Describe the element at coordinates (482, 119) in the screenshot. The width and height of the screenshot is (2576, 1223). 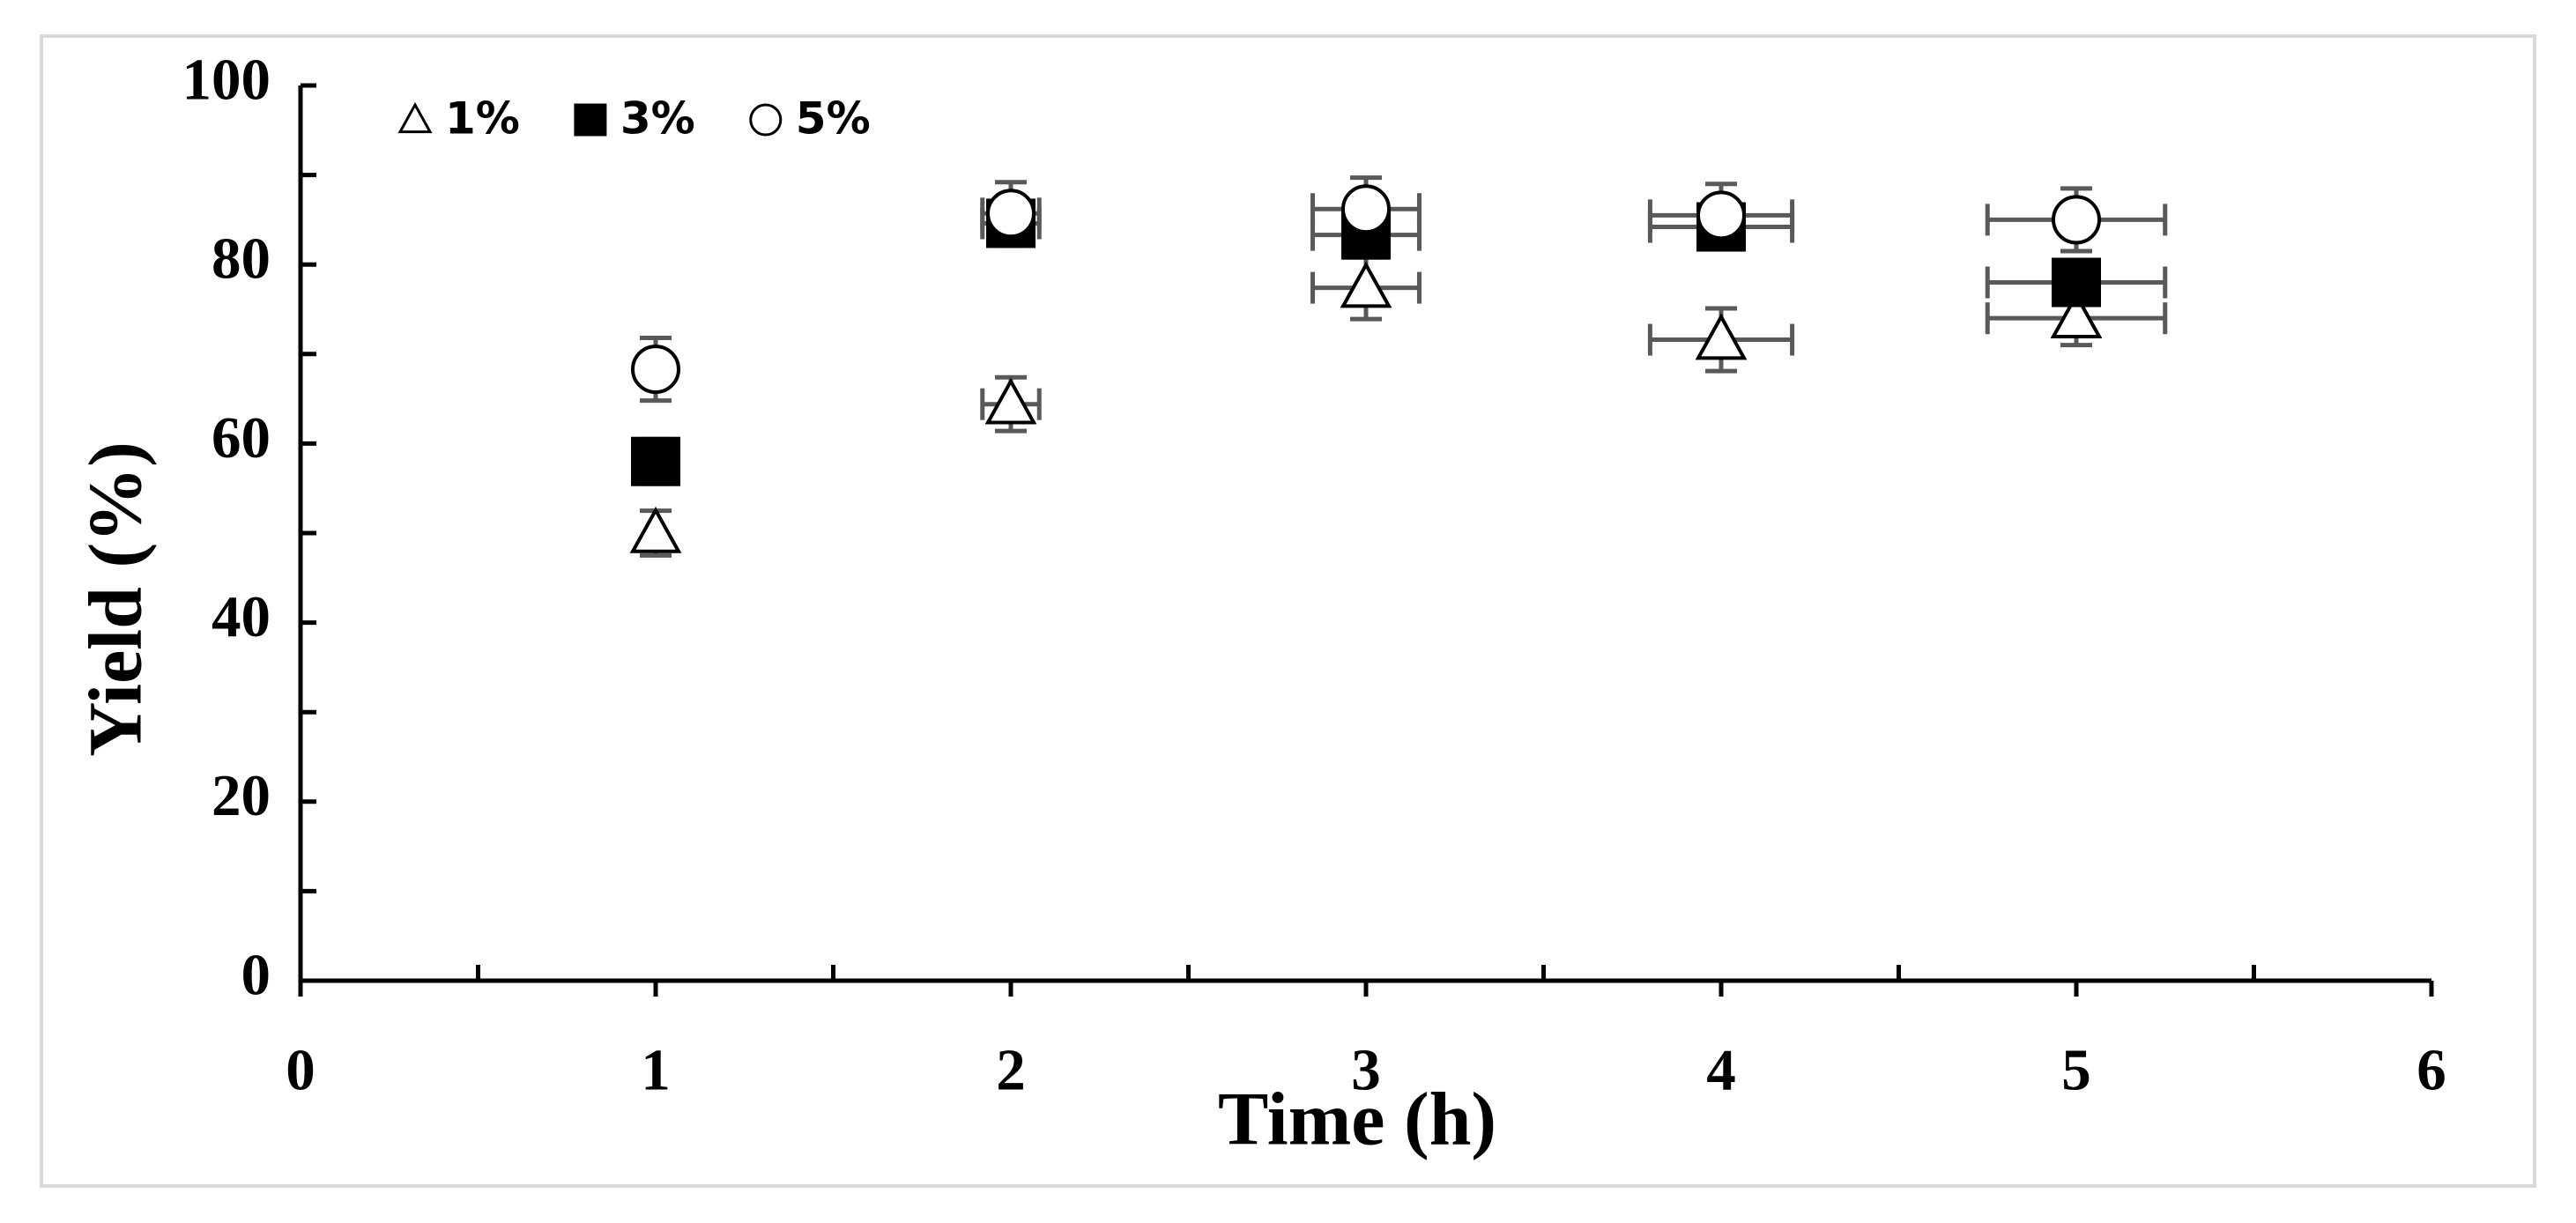
I see `legend-label: 1%` at that location.